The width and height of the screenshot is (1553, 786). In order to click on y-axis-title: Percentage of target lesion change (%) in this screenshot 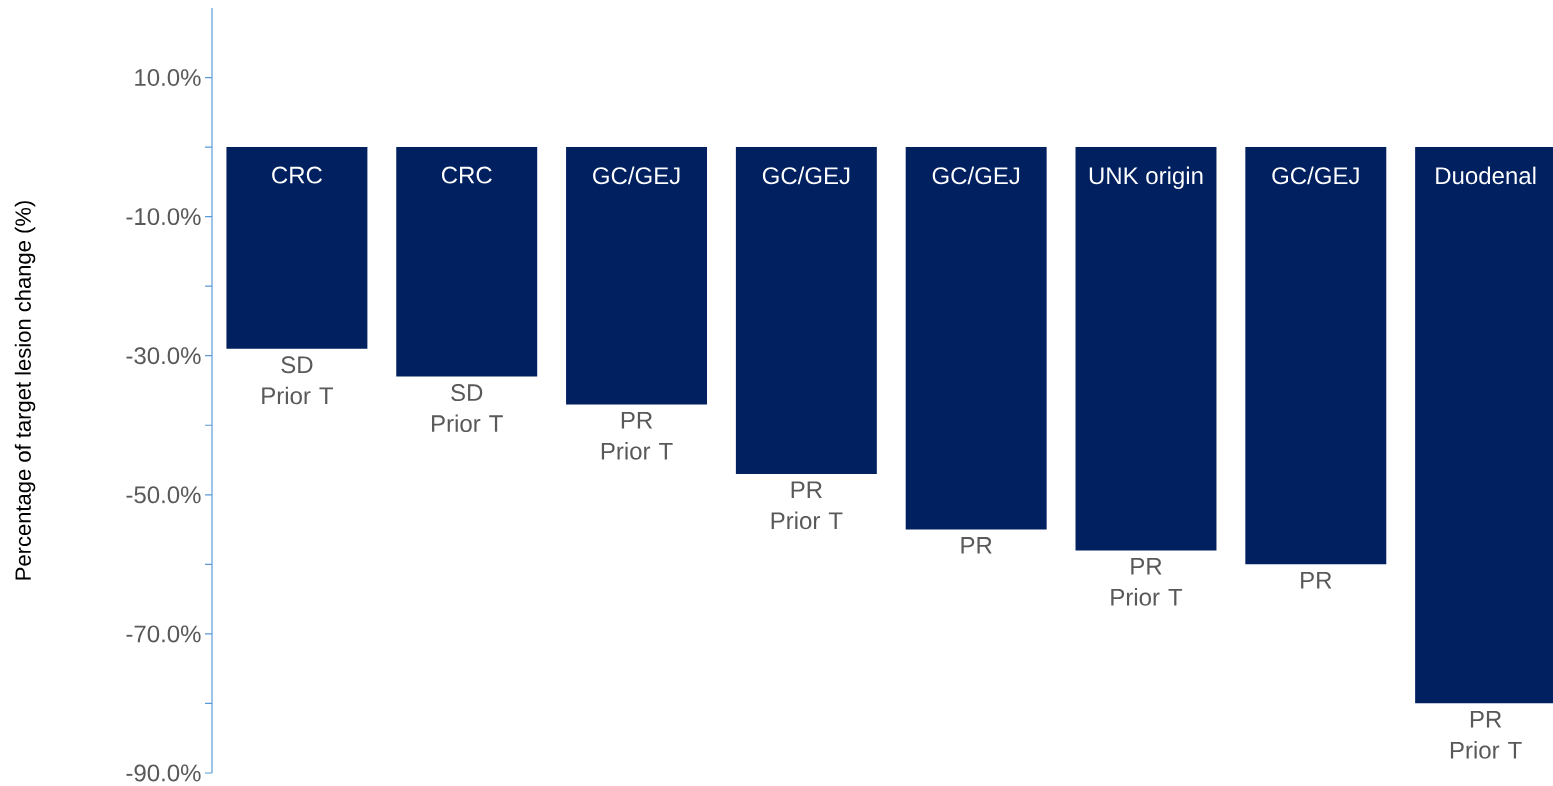, I will do `click(25, 390)`.